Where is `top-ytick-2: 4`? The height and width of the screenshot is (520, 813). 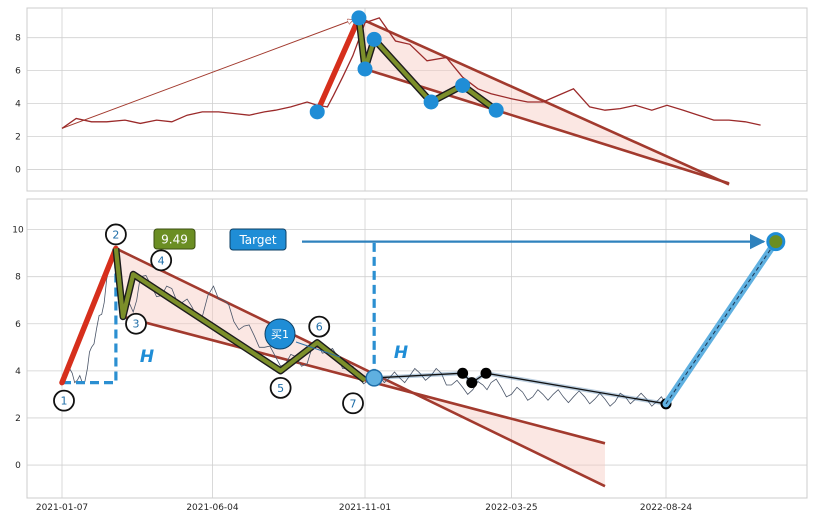 top-ytick-2: 4 is located at coordinates (18, 105).